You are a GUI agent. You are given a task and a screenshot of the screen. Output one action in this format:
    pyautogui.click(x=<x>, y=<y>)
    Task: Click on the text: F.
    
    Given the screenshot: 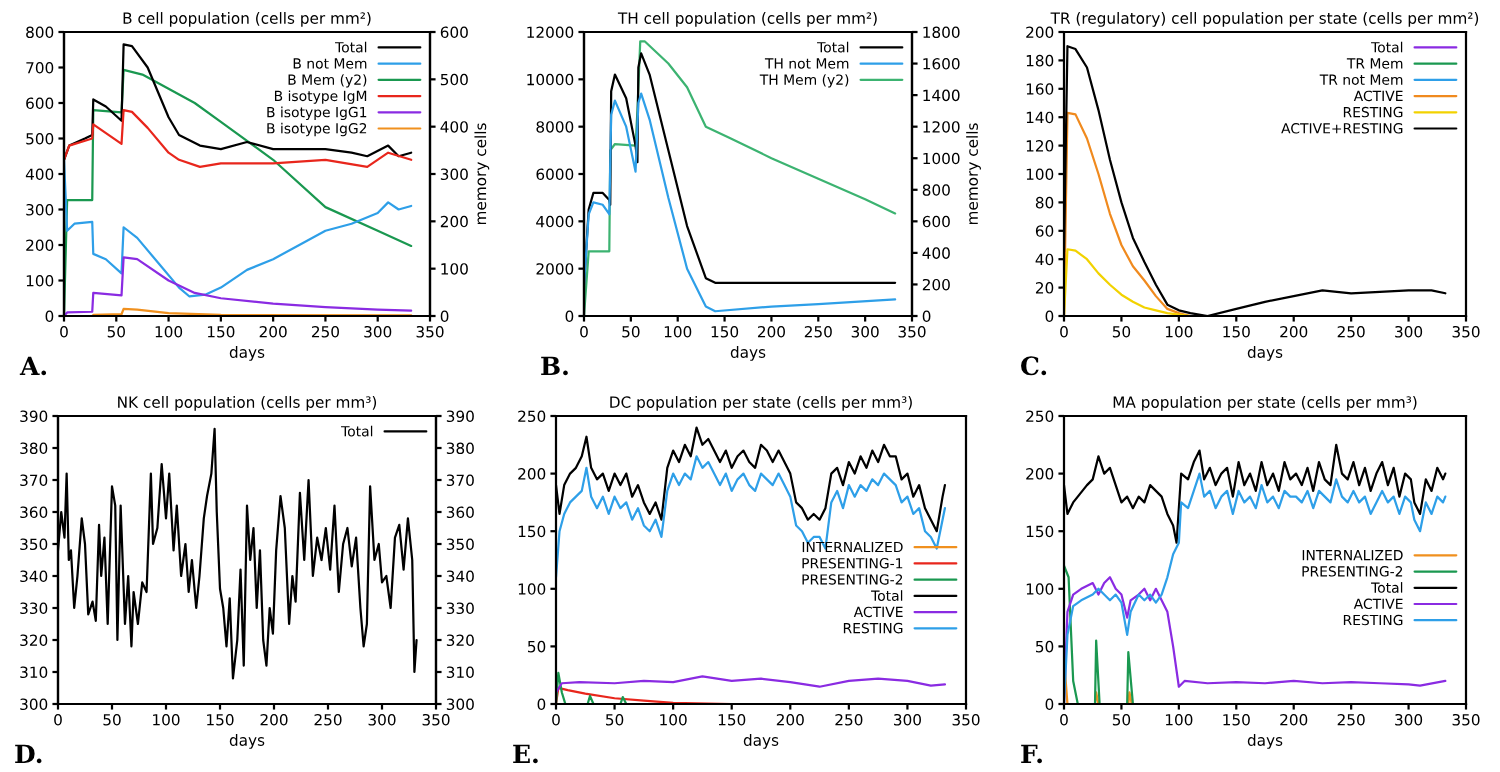 What is the action you would take?
    pyautogui.click(x=1031, y=754)
    